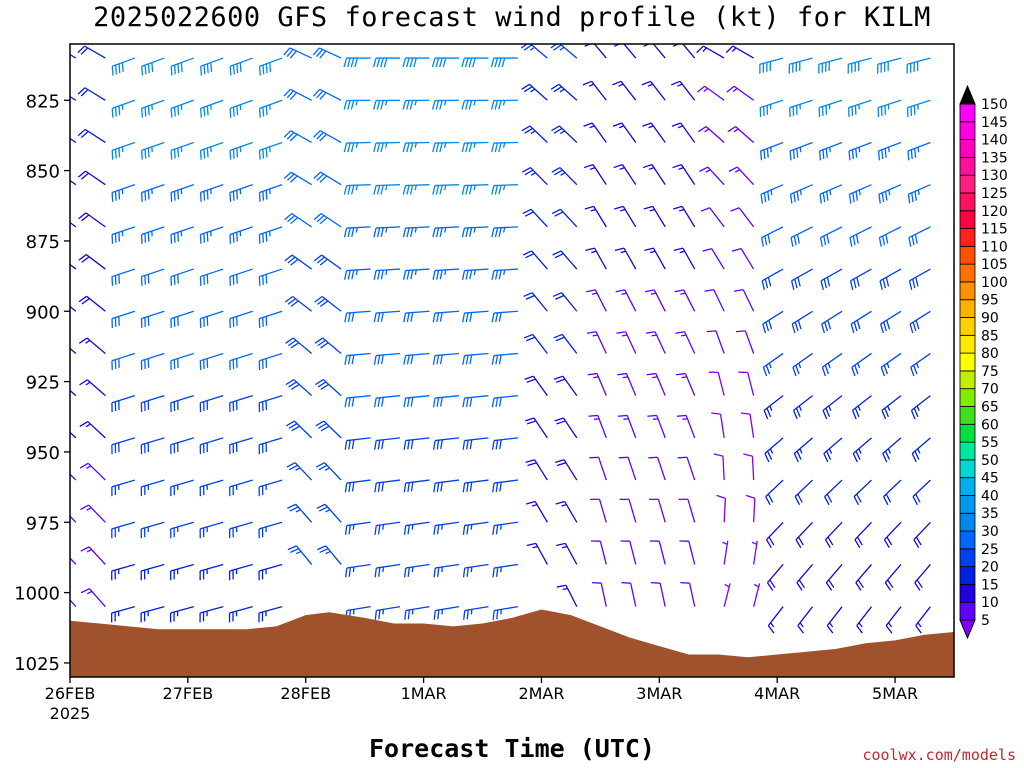 The image size is (1024, 768). I want to click on colorbar-label: 65, so click(990, 407).